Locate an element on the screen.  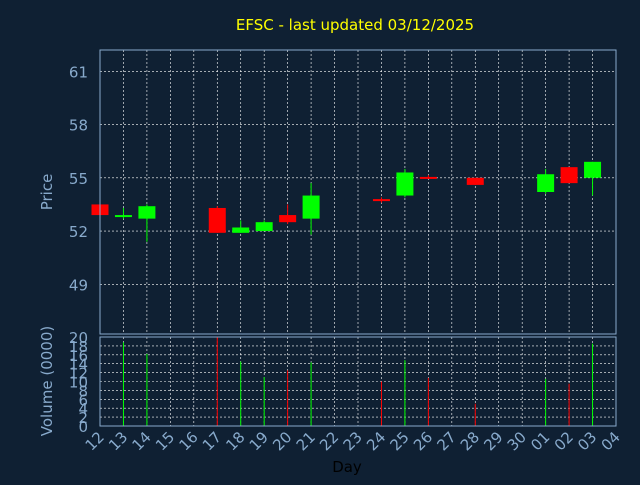
x-tick-label: 24 is located at coordinates (376, 441).